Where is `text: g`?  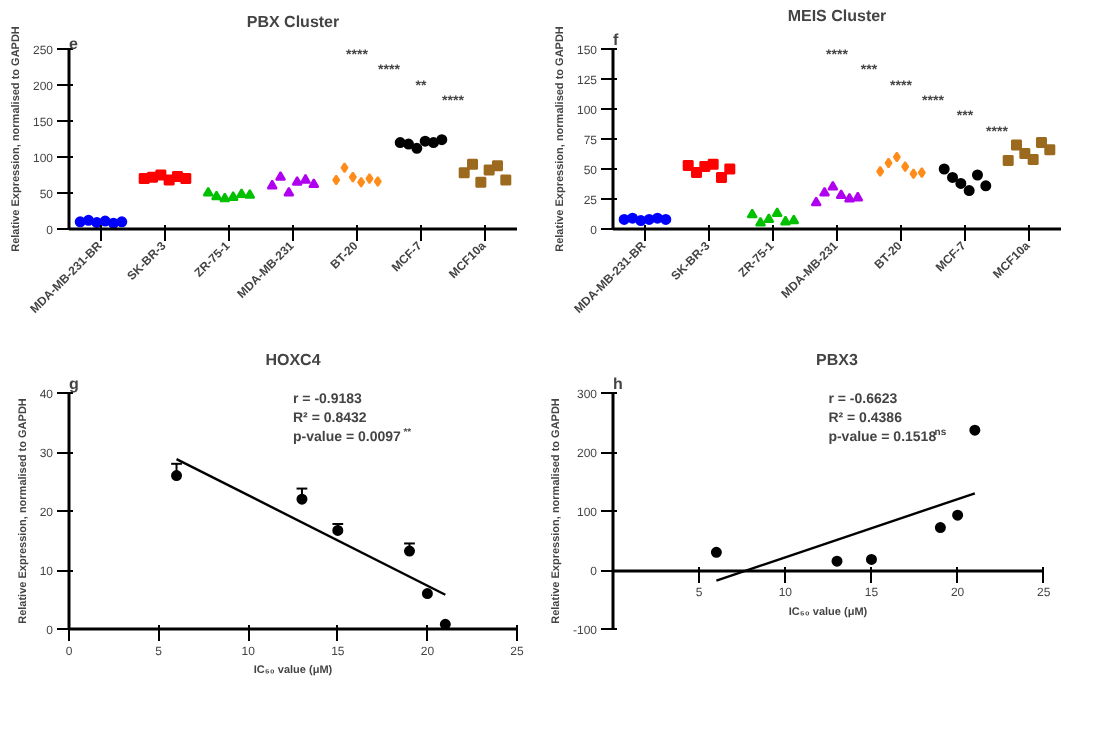 text: g is located at coordinates (74, 384).